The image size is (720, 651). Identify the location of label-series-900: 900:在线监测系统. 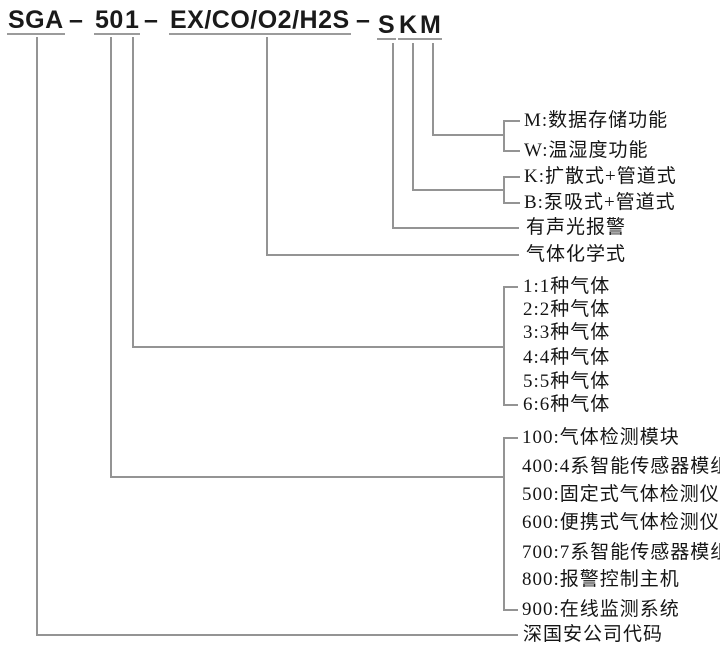
(601, 609).